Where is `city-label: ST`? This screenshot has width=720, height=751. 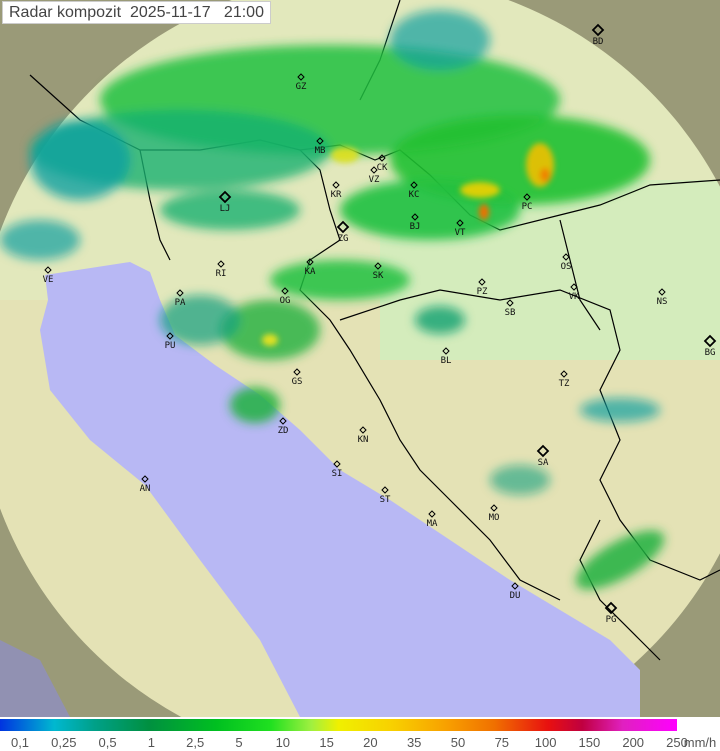
city-label: ST is located at coordinates (385, 500).